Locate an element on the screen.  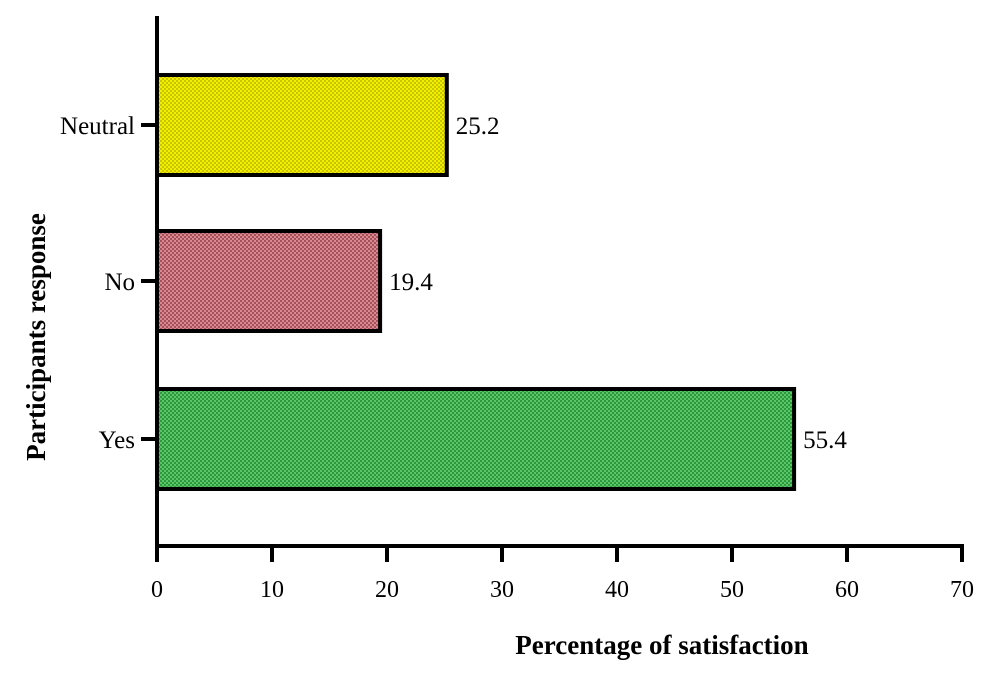
y-ticks-layer: Neutral No Yes is located at coordinates (108, 283).